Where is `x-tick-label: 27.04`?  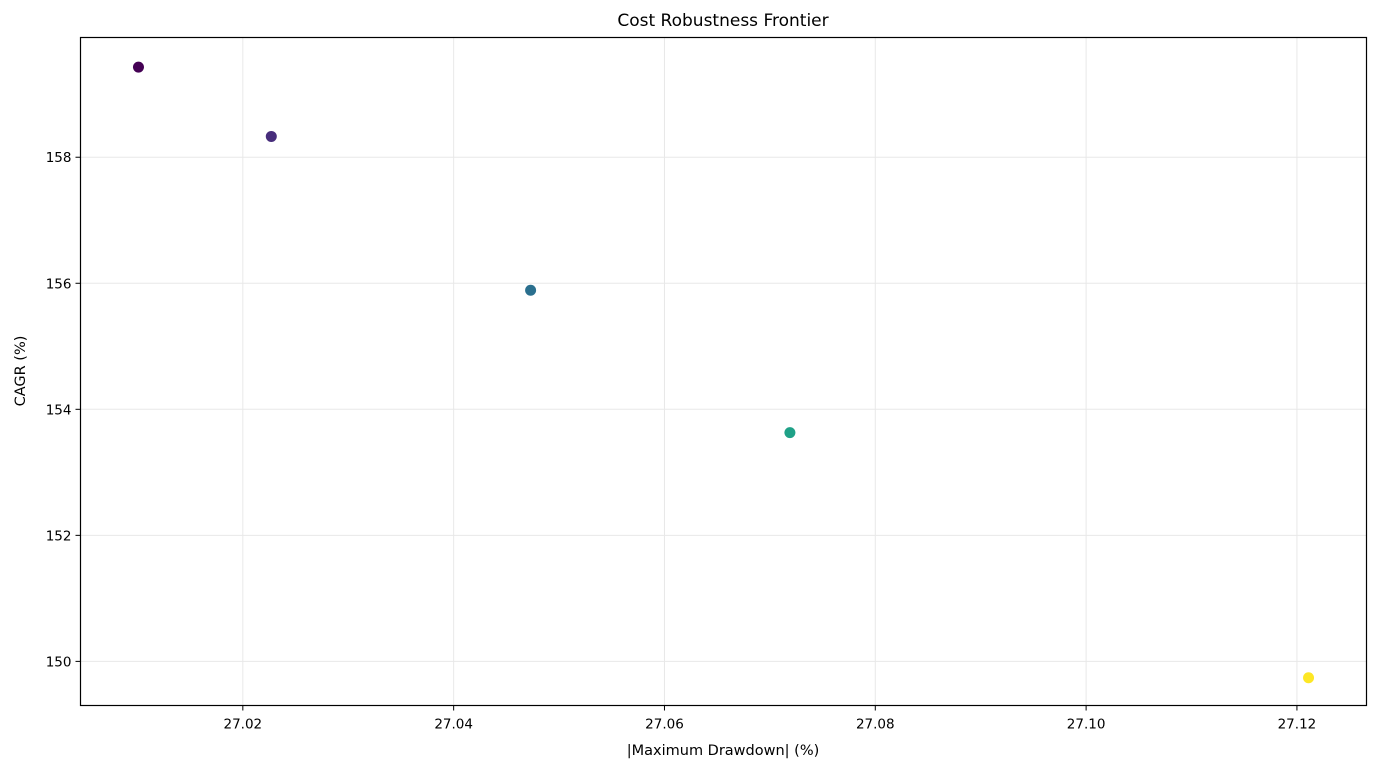 x-tick-label: 27.04 is located at coordinates (453, 725).